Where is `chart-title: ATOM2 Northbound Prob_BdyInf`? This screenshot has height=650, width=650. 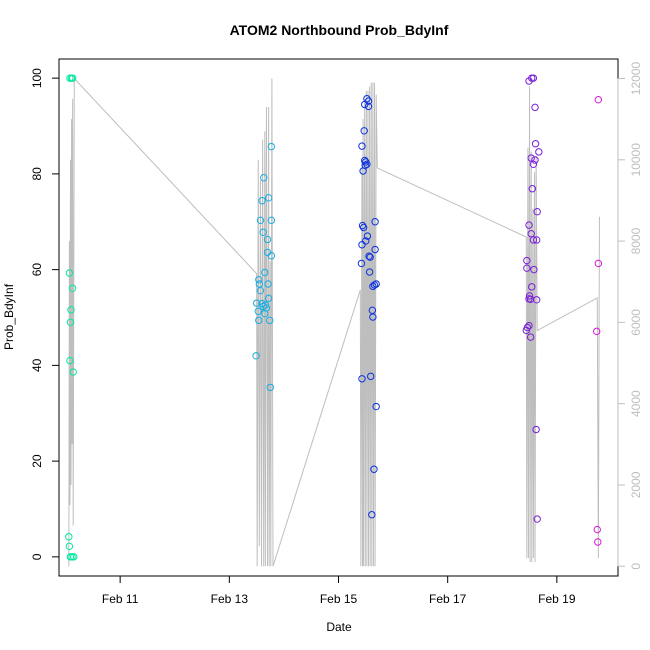 chart-title: ATOM2 Northbound Prob_BdyInf is located at coordinates (339, 30).